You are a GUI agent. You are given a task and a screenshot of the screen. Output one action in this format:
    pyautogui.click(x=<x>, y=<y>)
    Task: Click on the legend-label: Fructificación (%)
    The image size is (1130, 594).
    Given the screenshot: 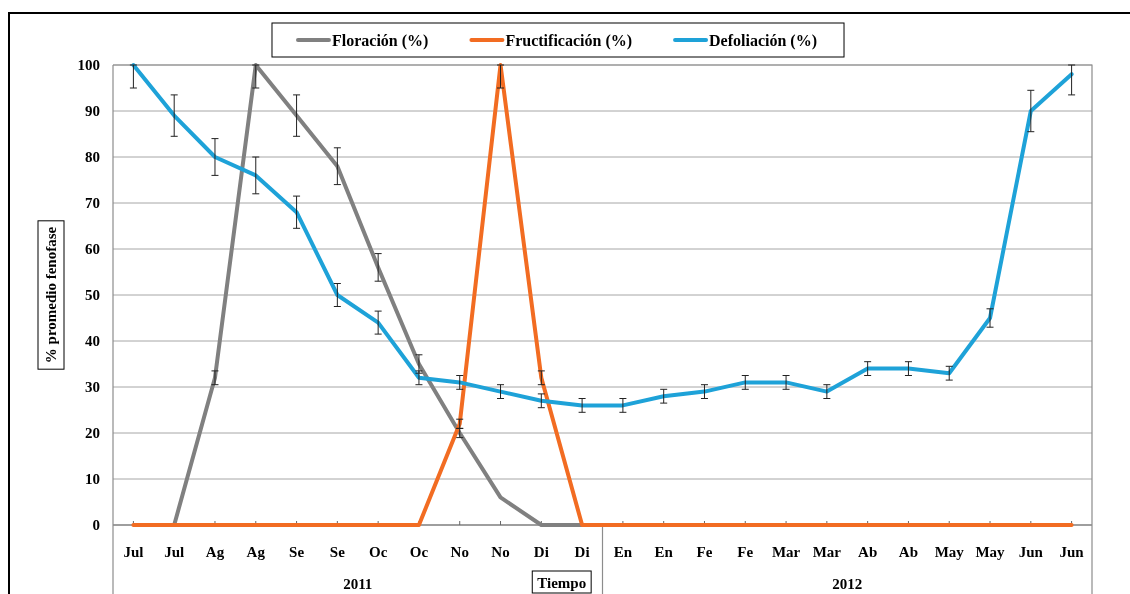 What is the action you would take?
    pyautogui.click(x=569, y=40)
    